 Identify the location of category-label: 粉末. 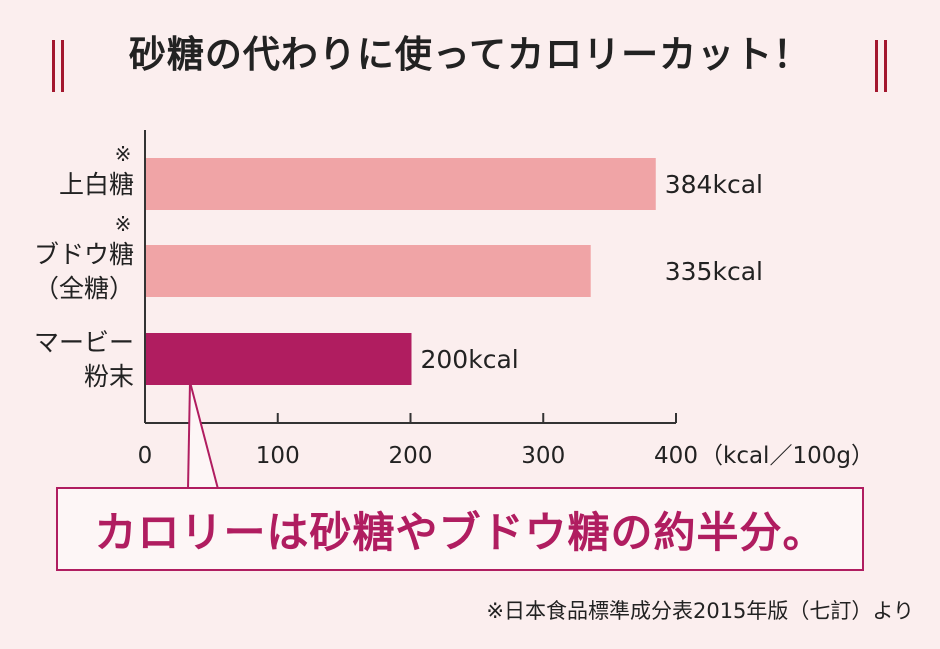
(109, 376).